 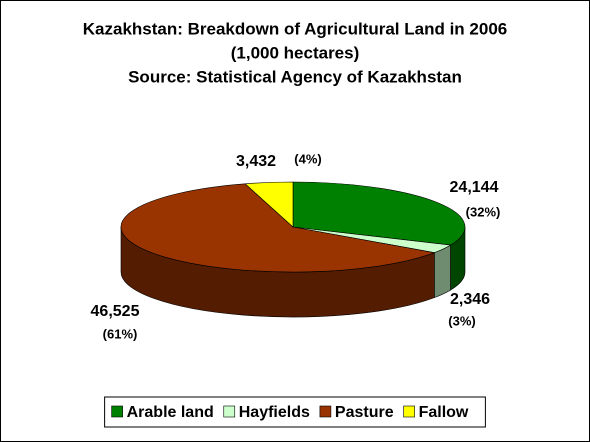 I want to click on pie-tops, so click(x=293, y=227).